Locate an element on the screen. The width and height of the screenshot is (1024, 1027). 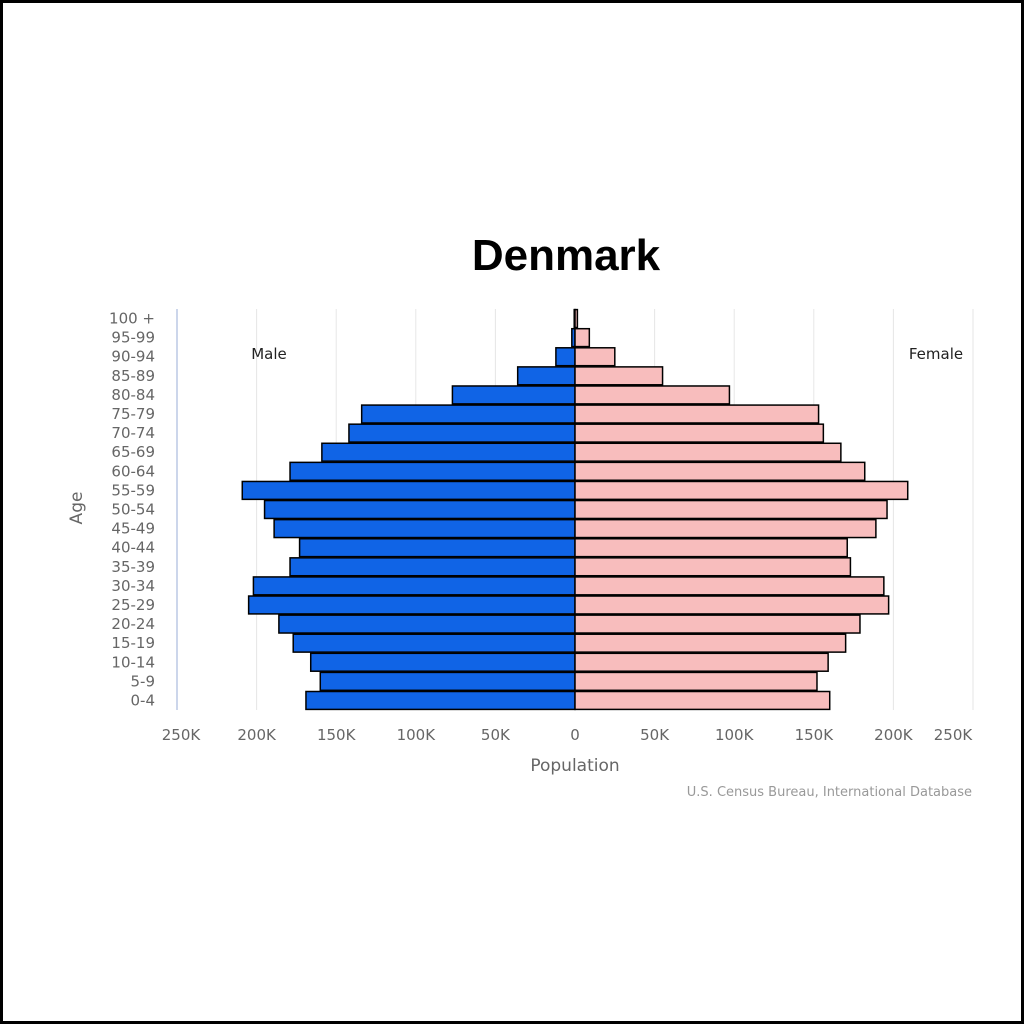
female-series-label: Female is located at coordinates (936, 354).